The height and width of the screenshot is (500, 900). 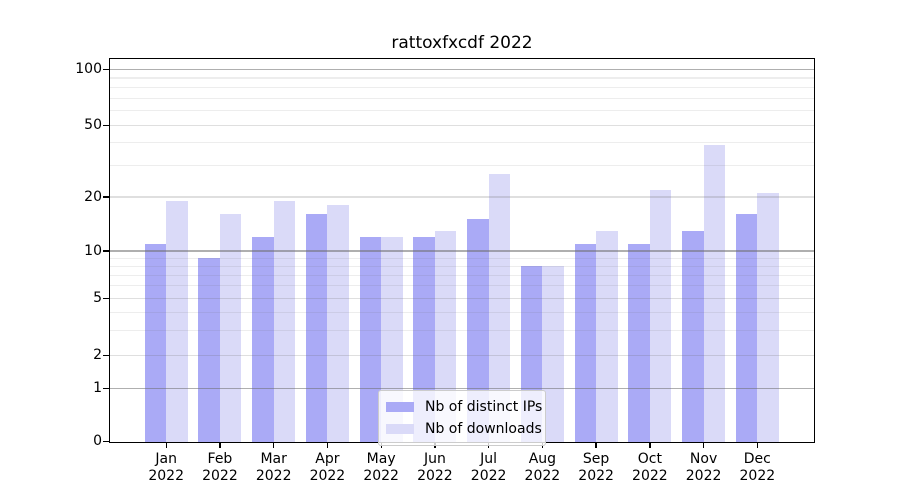 What do you see at coordinates (757, 445) in the screenshot?
I see `x-tick-dec-2022` at bounding box center [757, 445].